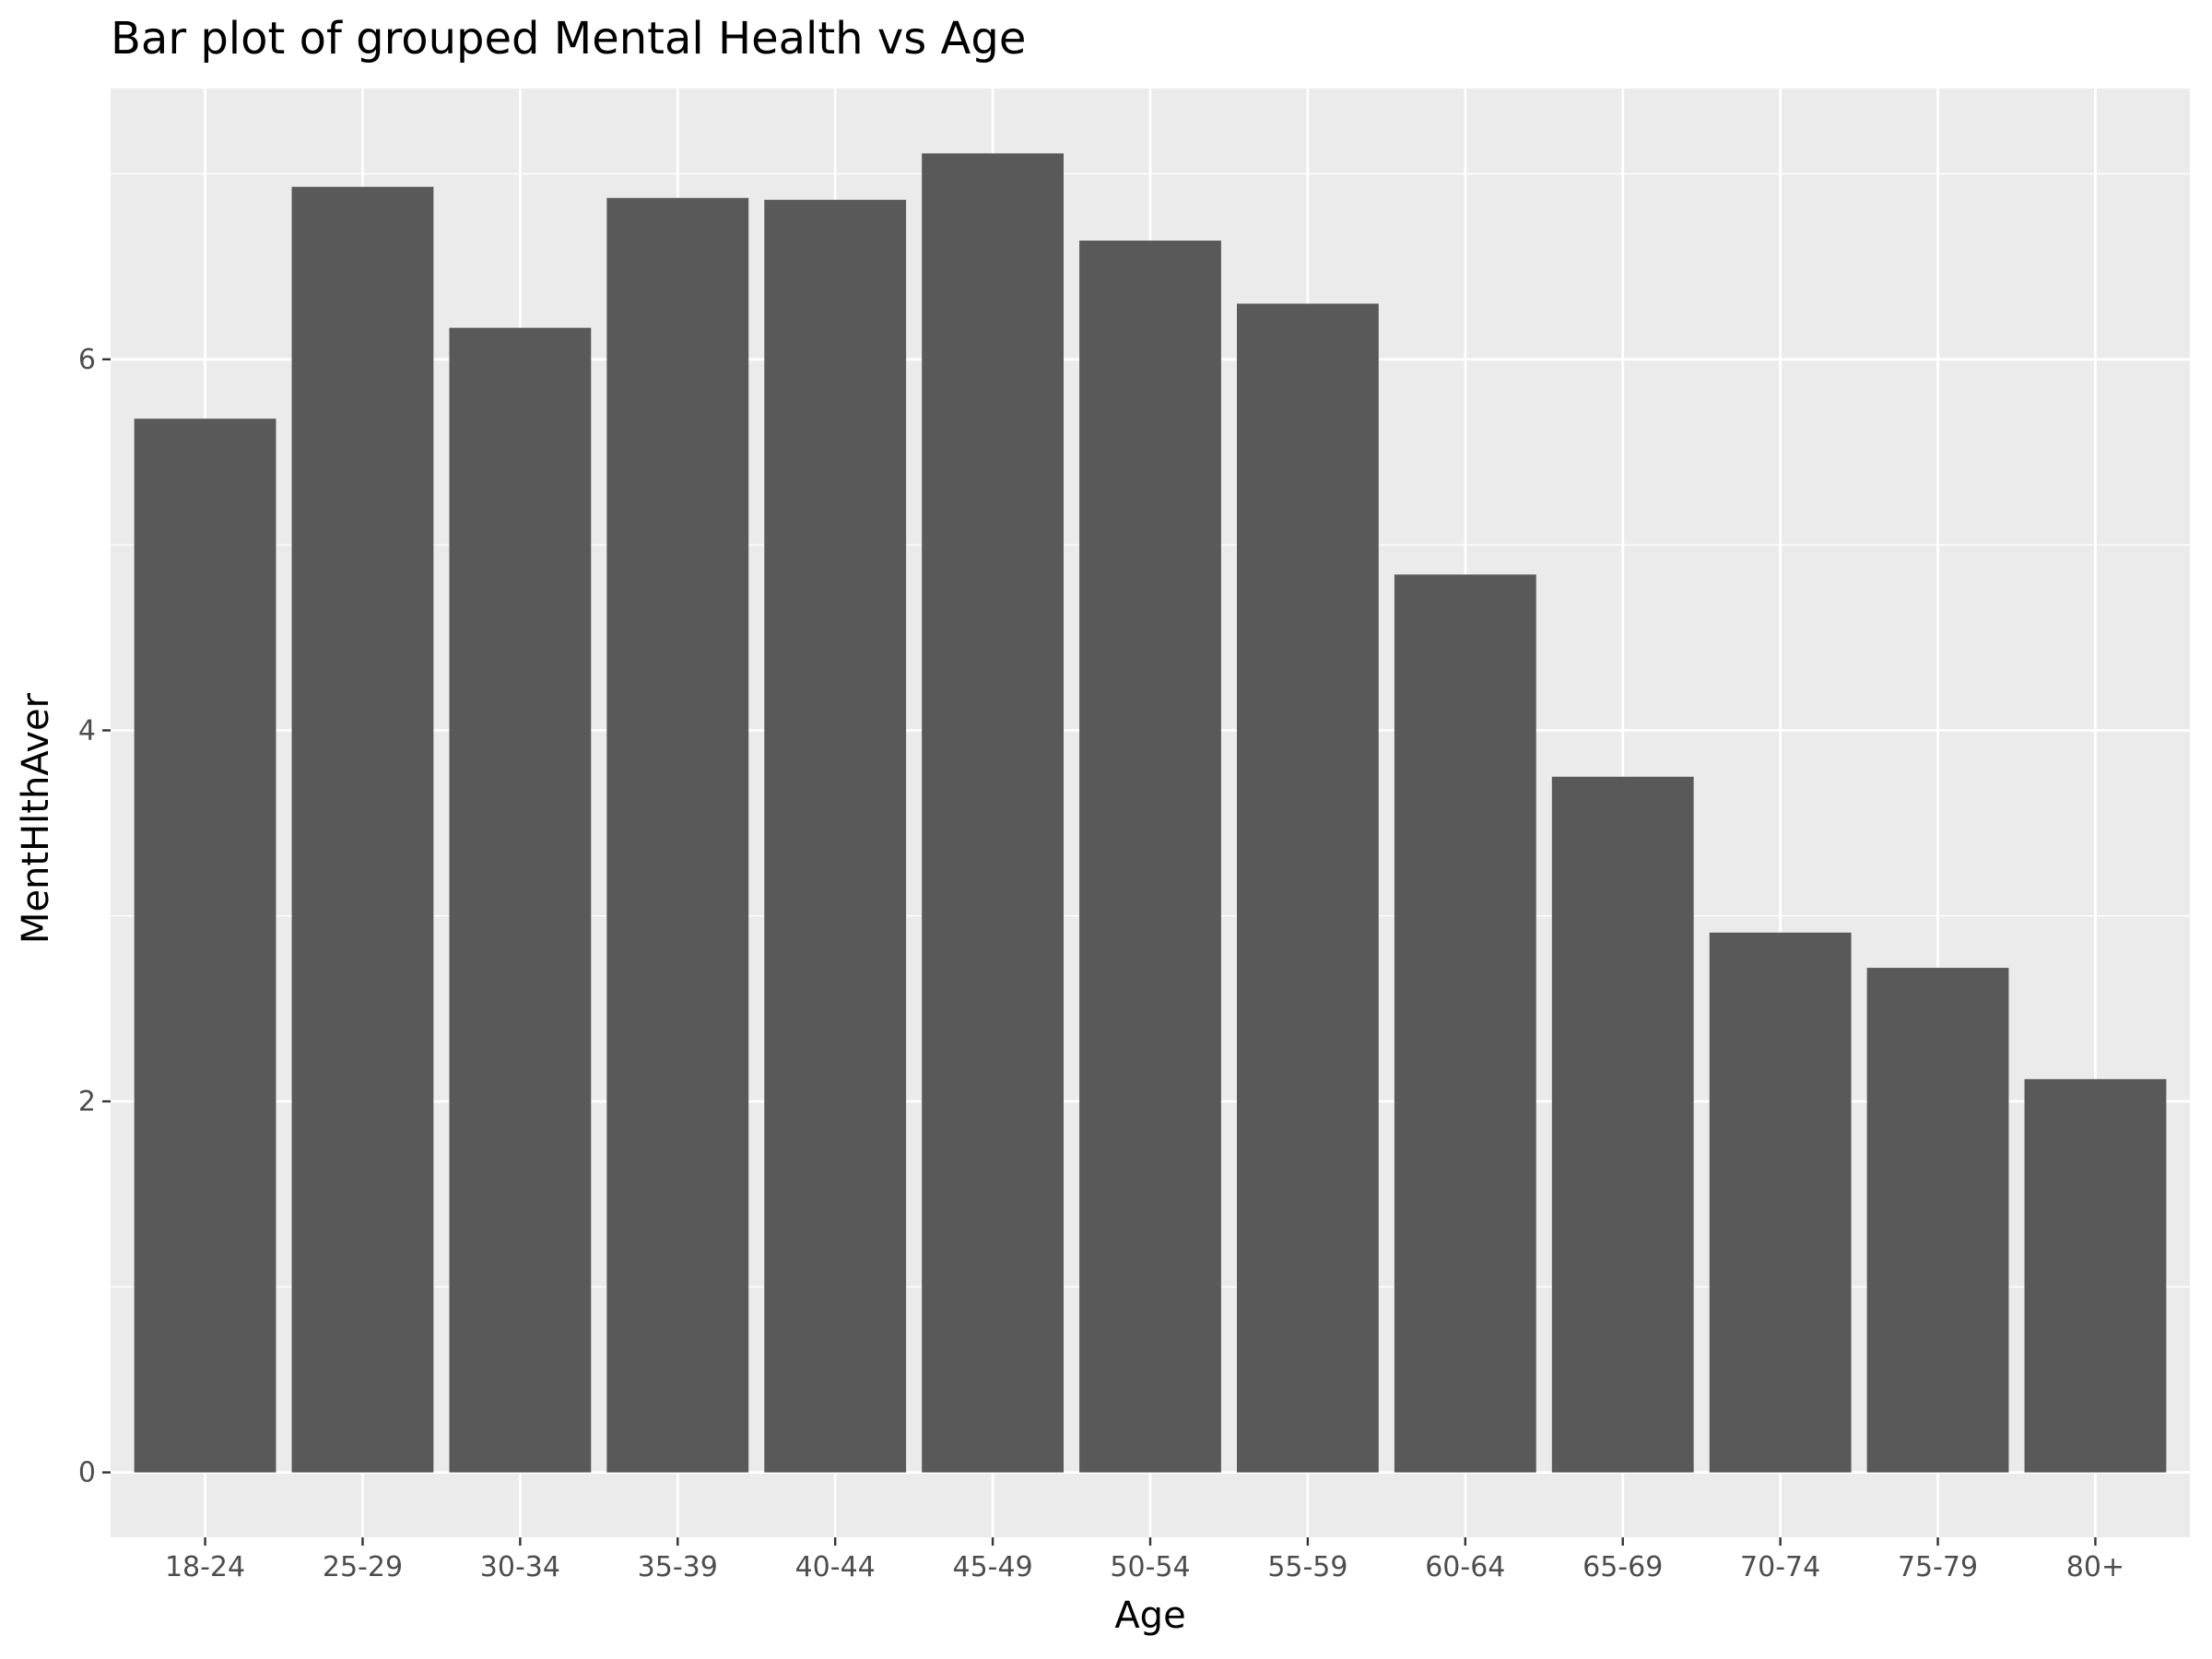  I want to click on x-axis-title: Age, so click(1149, 1615).